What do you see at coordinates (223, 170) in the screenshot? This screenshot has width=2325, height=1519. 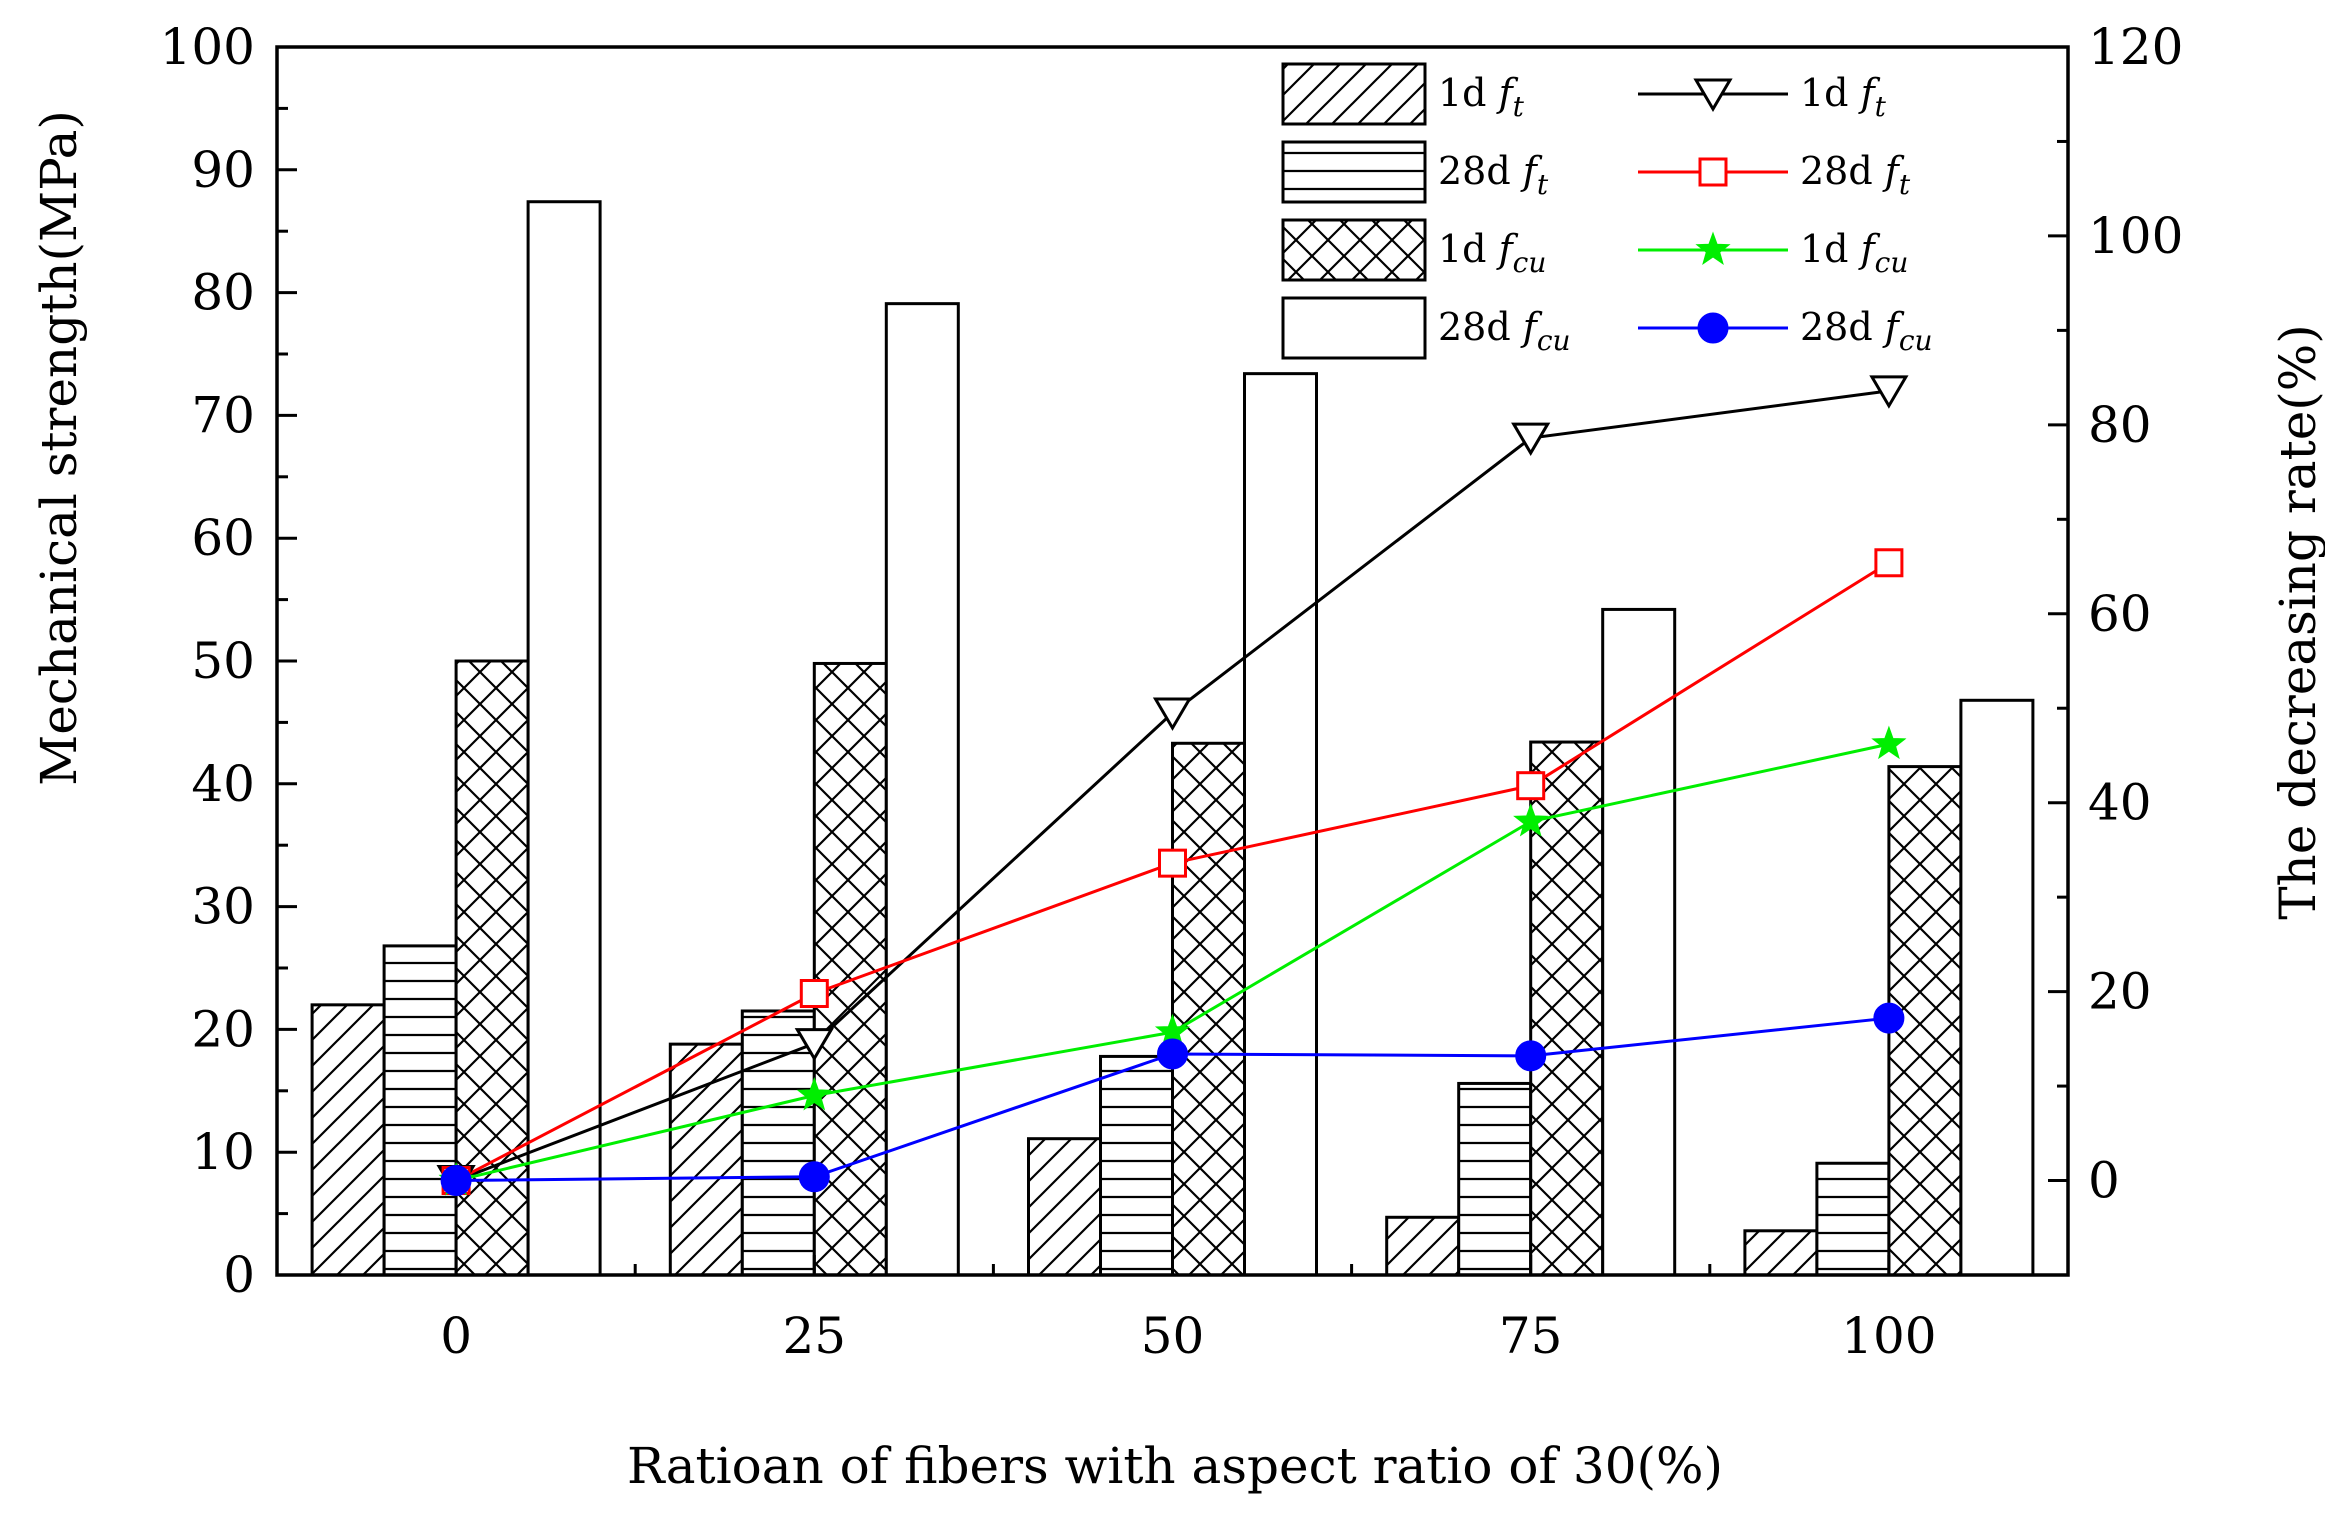 I see `y-tick-label: 90` at bounding box center [223, 170].